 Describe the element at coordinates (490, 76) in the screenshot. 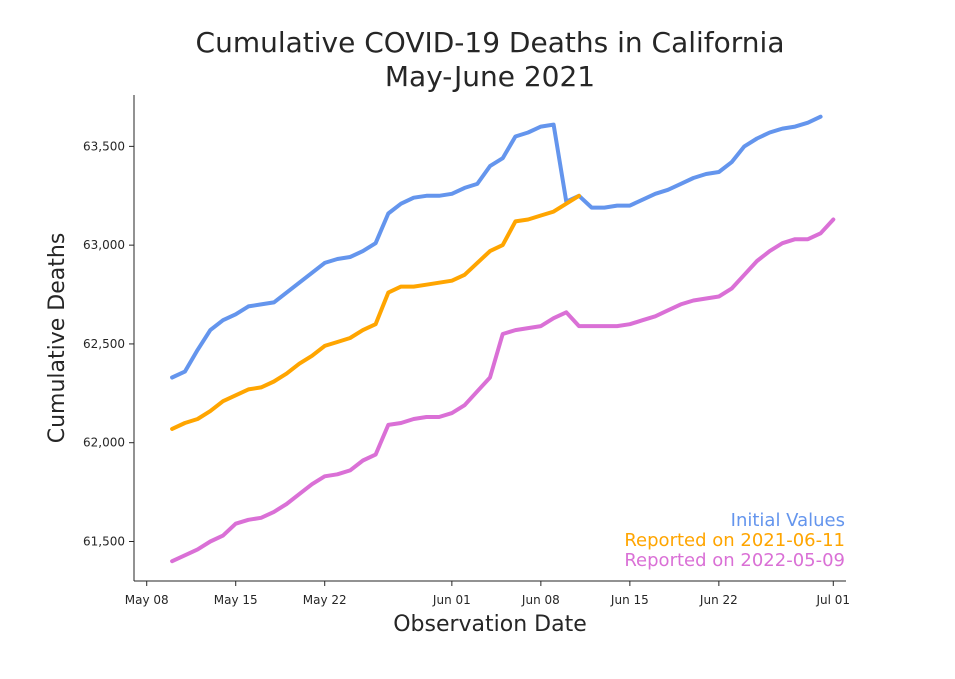

I see `chart-title-line-2: May-June 2021` at that location.